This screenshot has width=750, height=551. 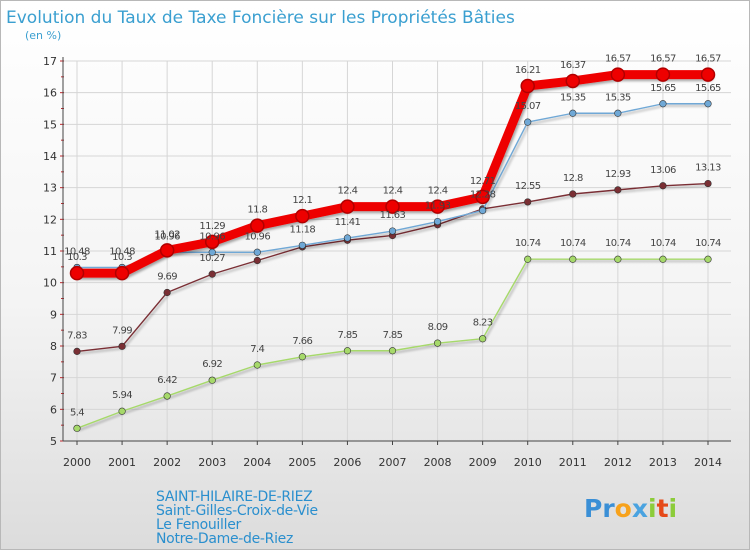 I want to click on data-label: 7.85, so click(x=347, y=335).